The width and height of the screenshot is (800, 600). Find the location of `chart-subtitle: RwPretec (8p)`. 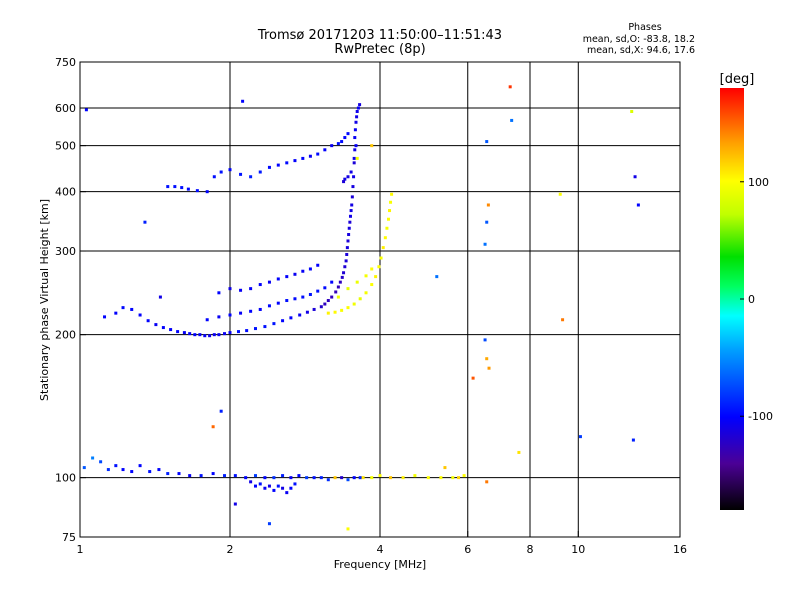

chart-subtitle: RwPretec (8p) is located at coordinates (379, 49).